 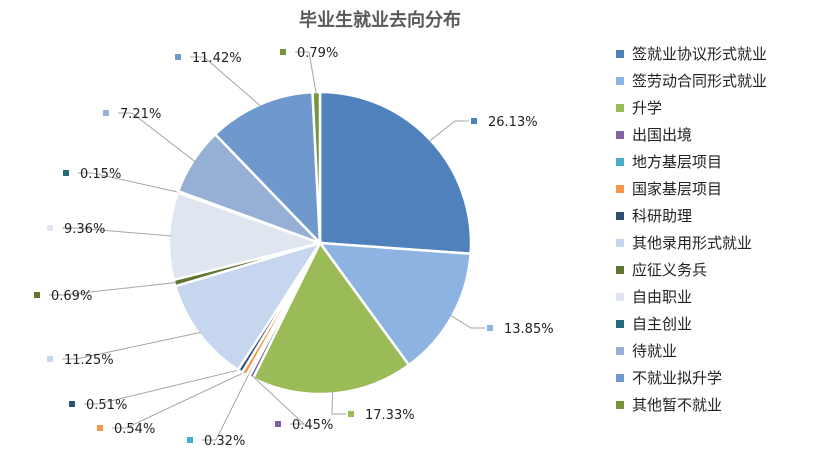 I want to click on legend-item: 科研助理, so click(x=691, y=215).